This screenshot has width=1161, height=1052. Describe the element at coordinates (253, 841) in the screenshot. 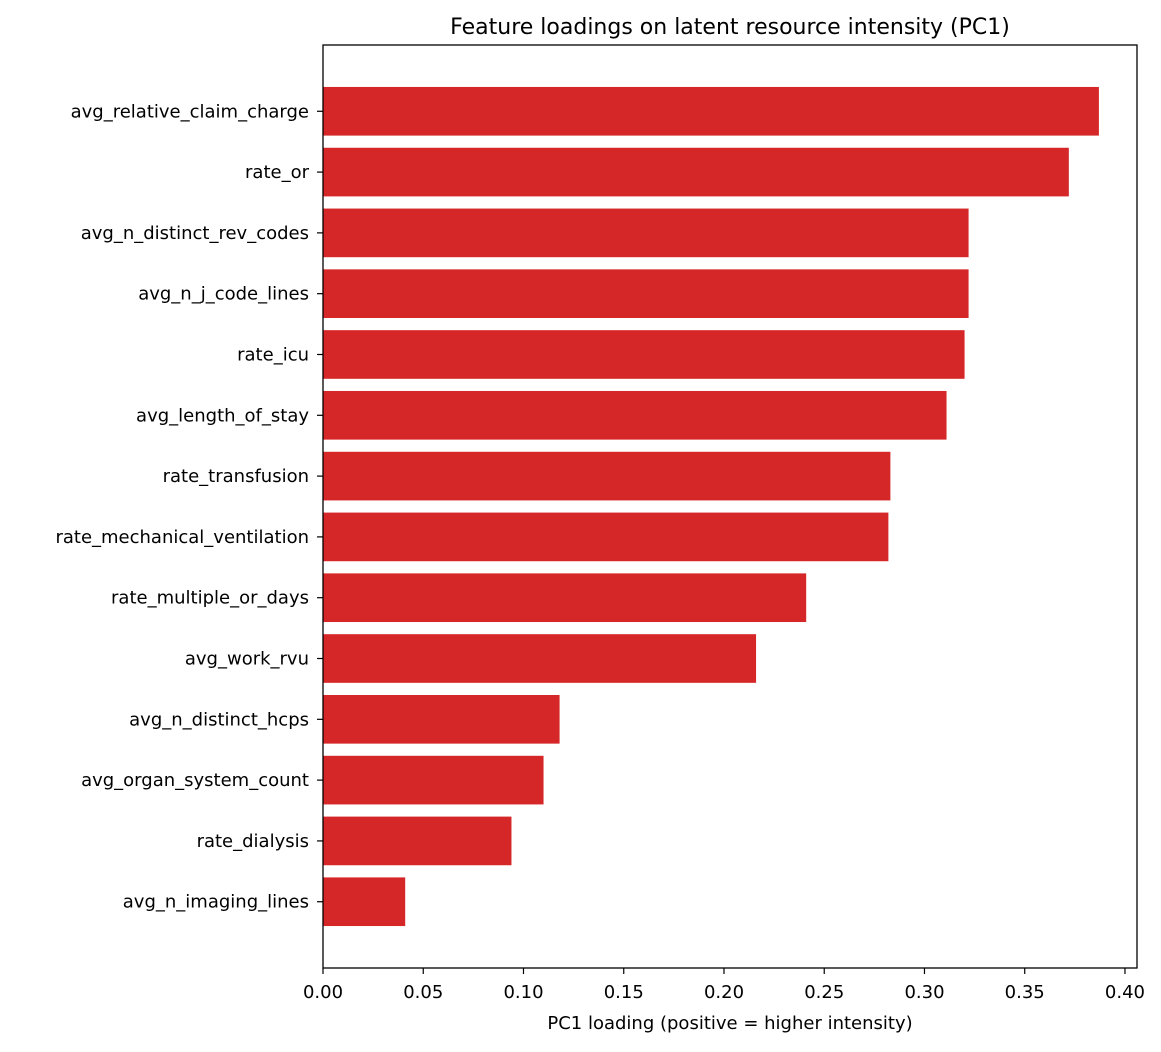

I see `y-tick-label: rate_dialysis` at that location.